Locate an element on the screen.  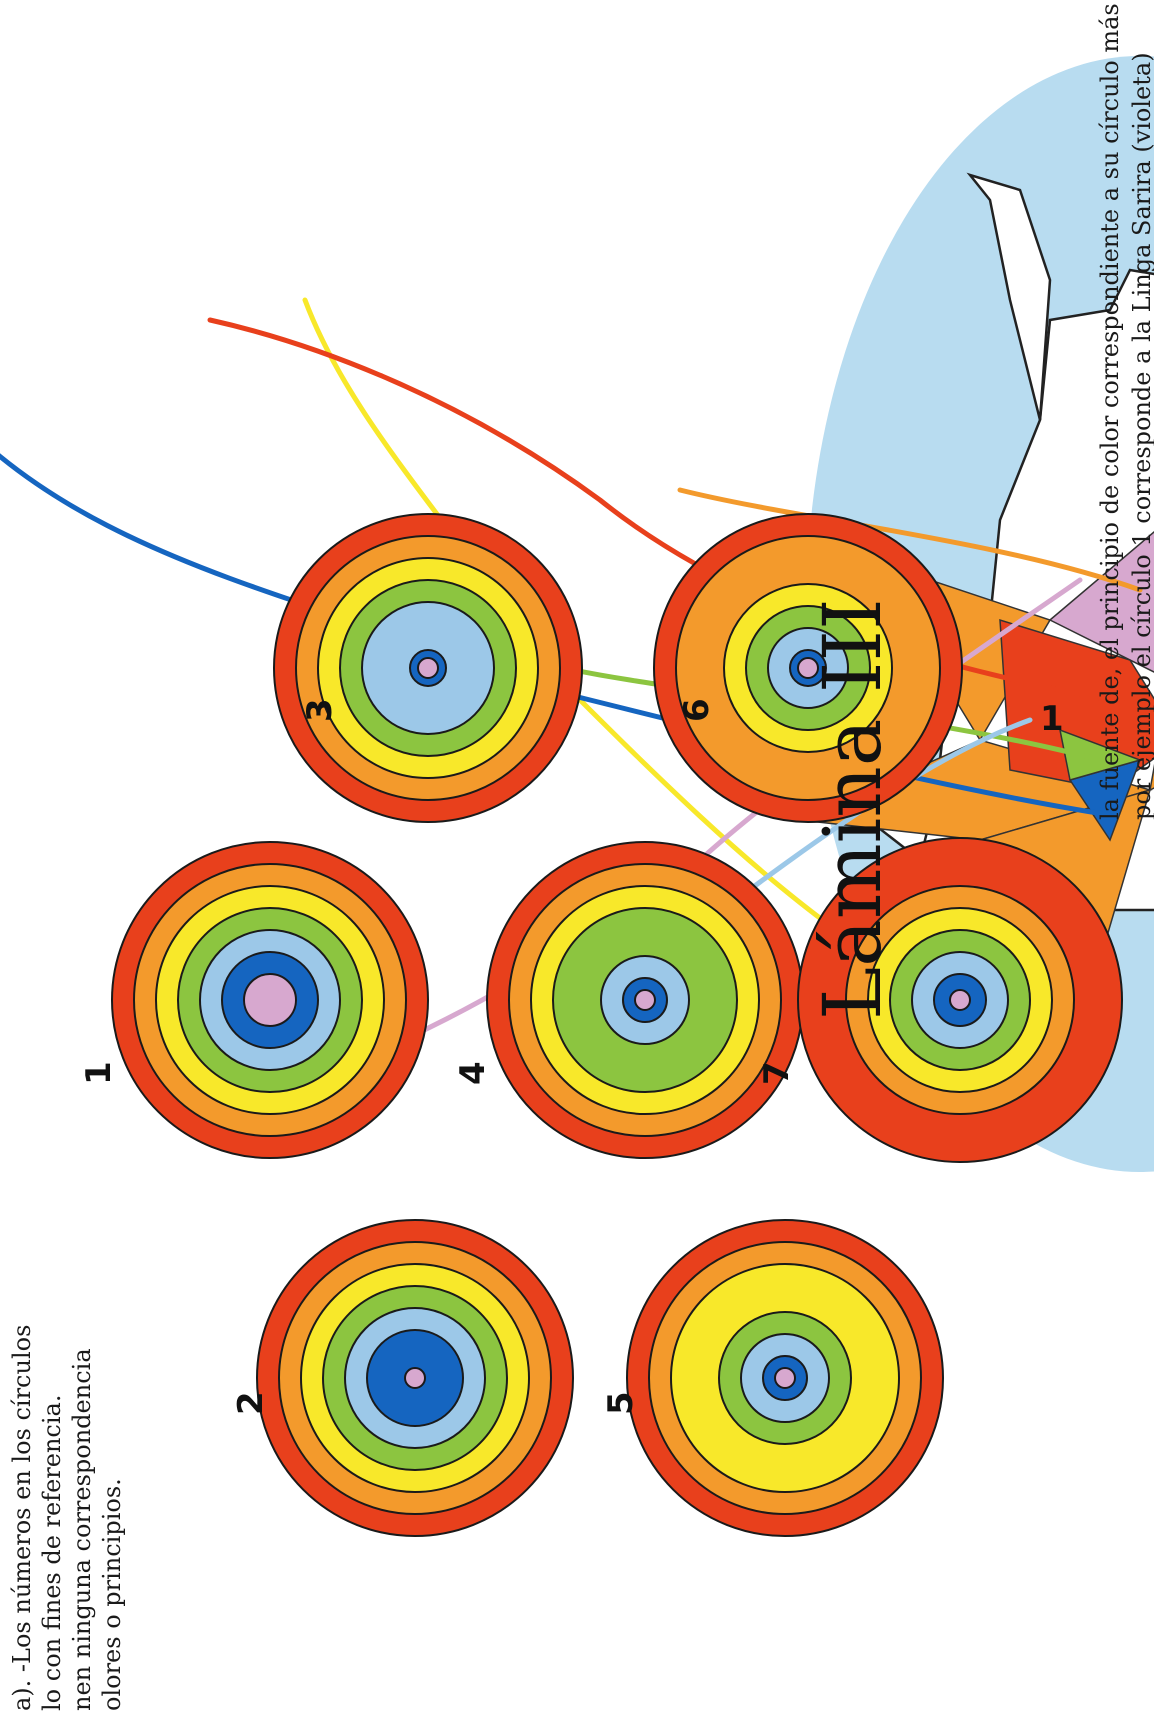
number-4: 4 is located at coordinates (473, 1073).